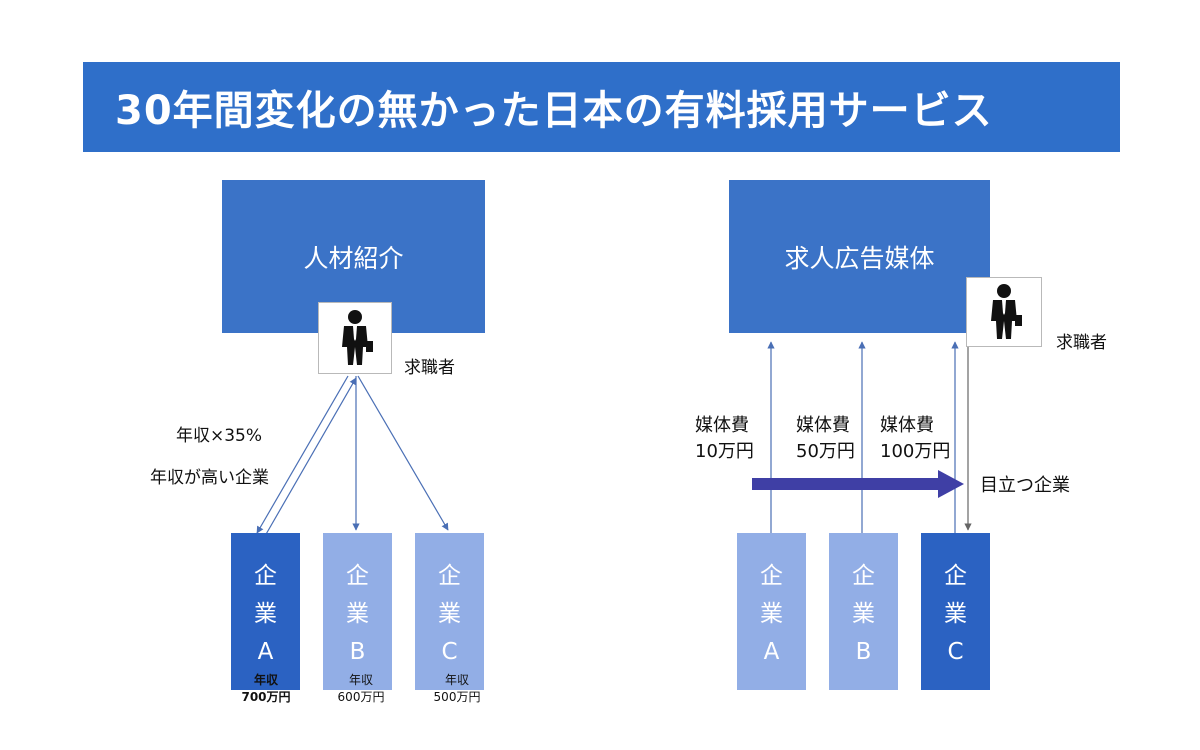 This screenshot has height=750, width=1200. What do you see at coordinates (724, 451) in the screenshot?
I see `fee-amount: 10万円` at bounding box center [724, 451].